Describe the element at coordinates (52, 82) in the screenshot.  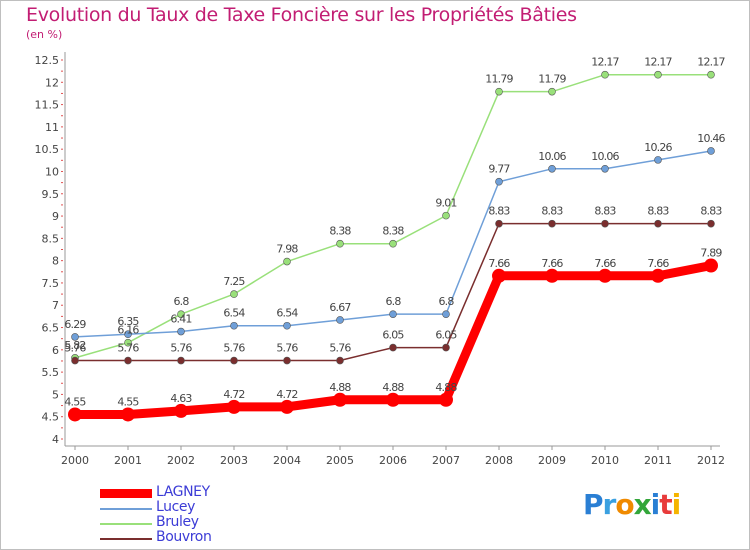
I see `y-tick-label: 12` at that location.